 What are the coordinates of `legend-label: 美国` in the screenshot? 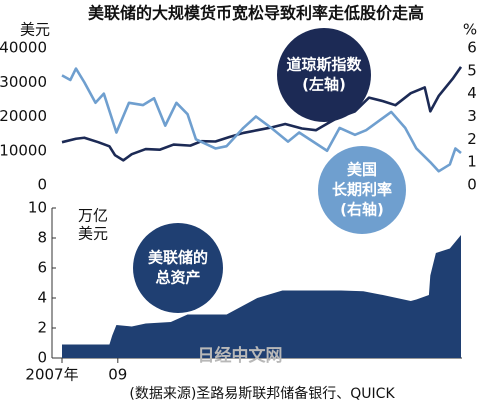 It's located at (362, 170).